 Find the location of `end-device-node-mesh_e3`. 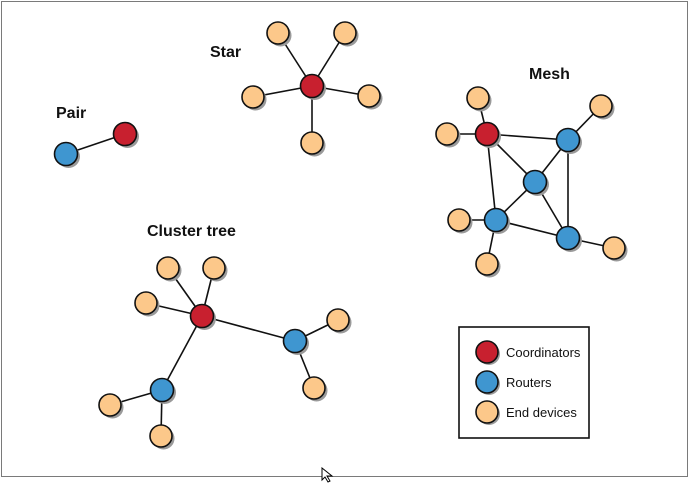

end-device-node-mesh_e3 is located at coordinates (601, 106).